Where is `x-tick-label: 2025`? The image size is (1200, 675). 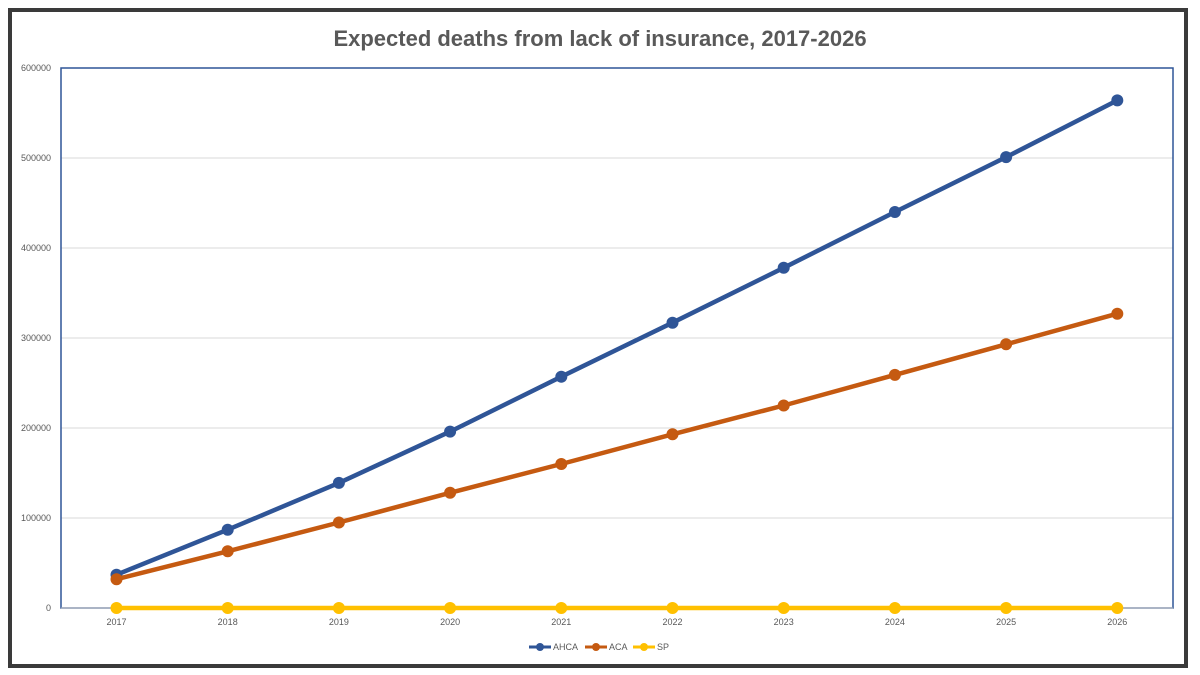 x-tick-label: 2025 is located at coordinates (1006, 622).